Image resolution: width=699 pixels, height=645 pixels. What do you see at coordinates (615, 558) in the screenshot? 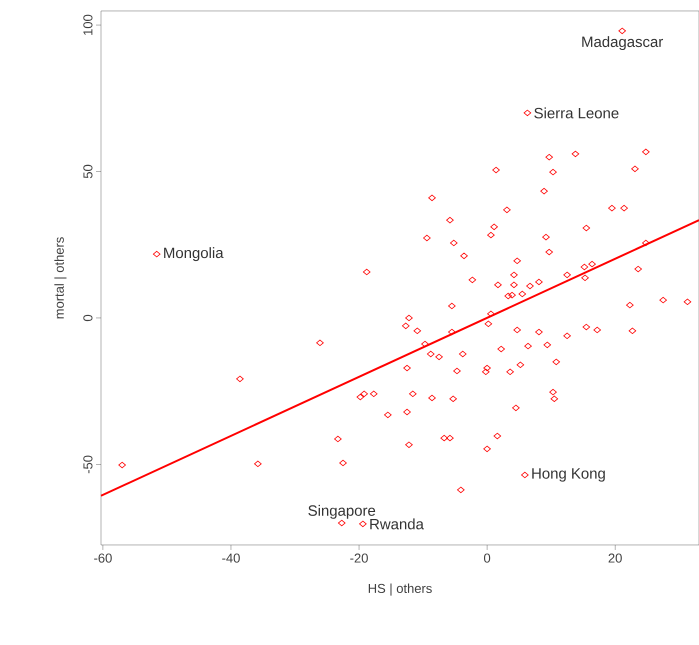
I see `x-tick-label: 20` at bounding box center [615, 558].